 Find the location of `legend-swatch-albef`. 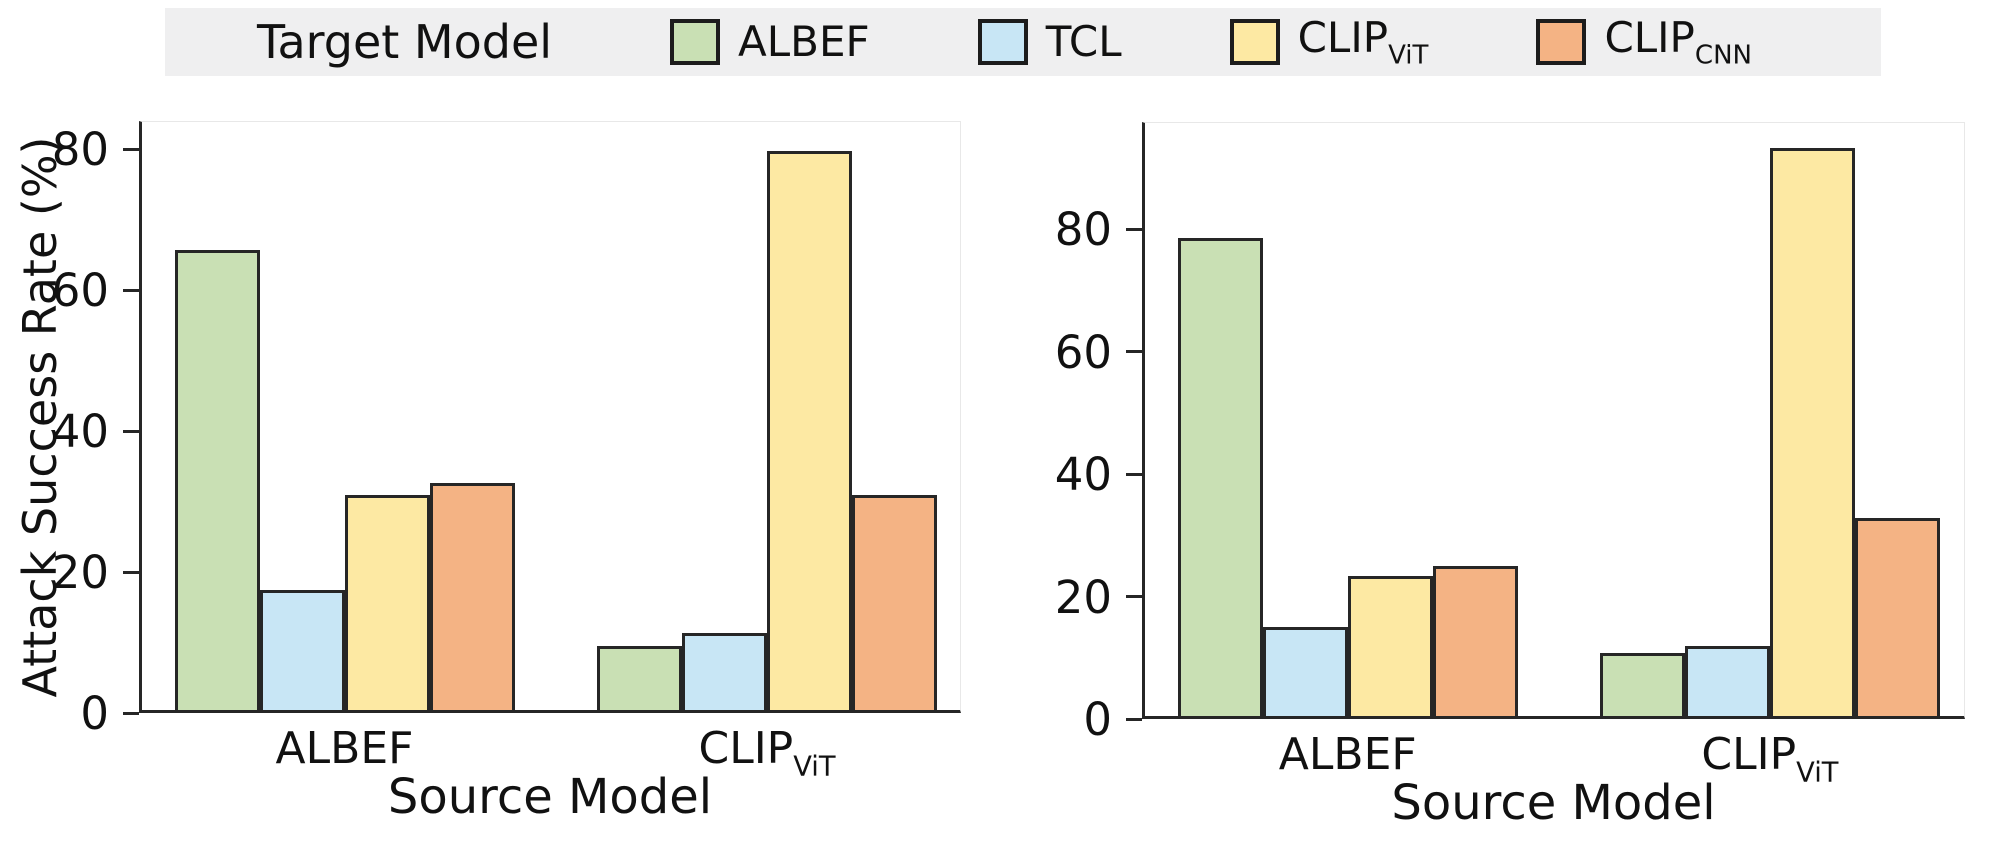

legend-swatch-albef is located at coordinates (695, 41).